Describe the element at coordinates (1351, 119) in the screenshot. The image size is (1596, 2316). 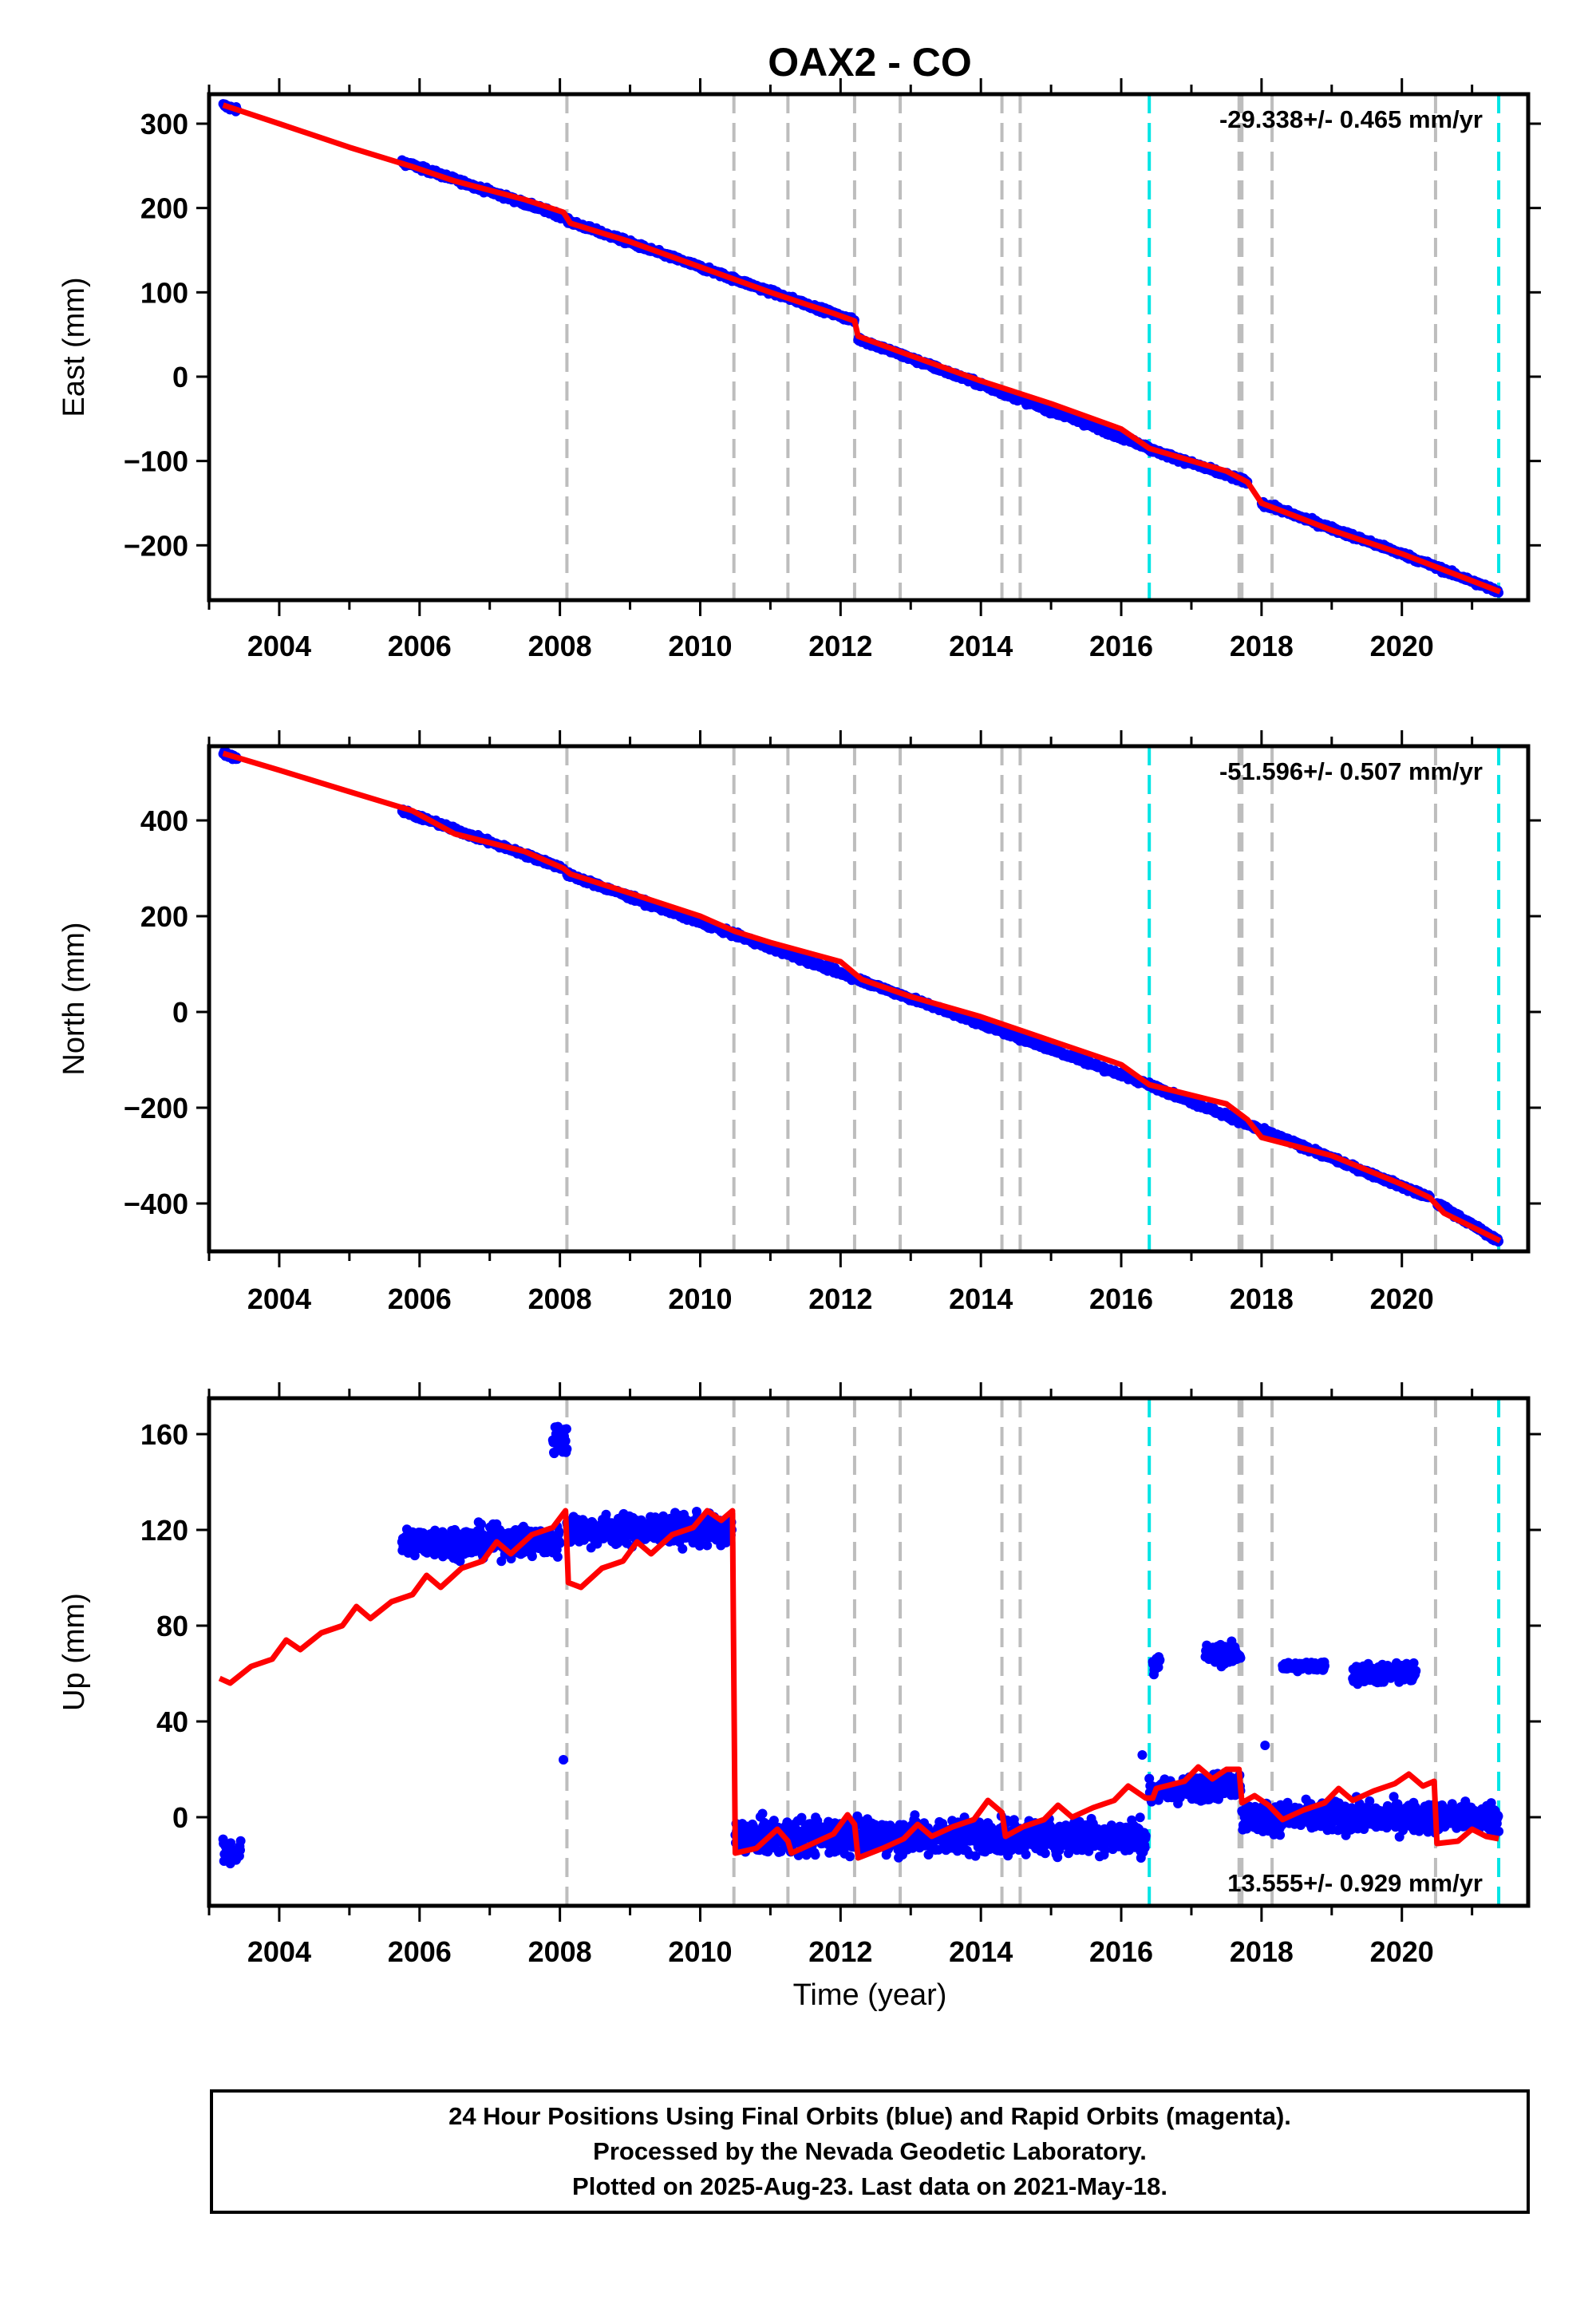
I see `velocity-annotation: -29.338+/- 0.465 mm/yr` at that location.